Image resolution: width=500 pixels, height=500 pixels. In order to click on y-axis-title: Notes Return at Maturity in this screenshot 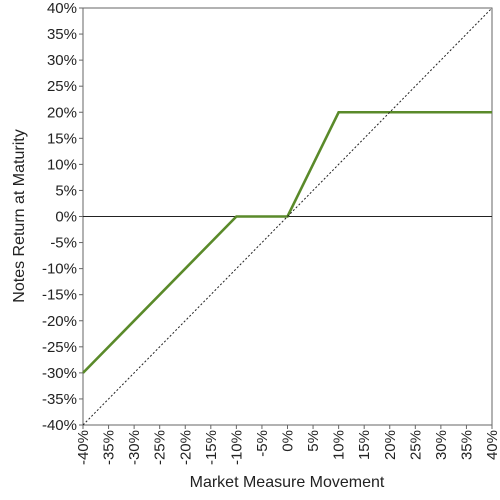, I will do `click(19, 215)`.